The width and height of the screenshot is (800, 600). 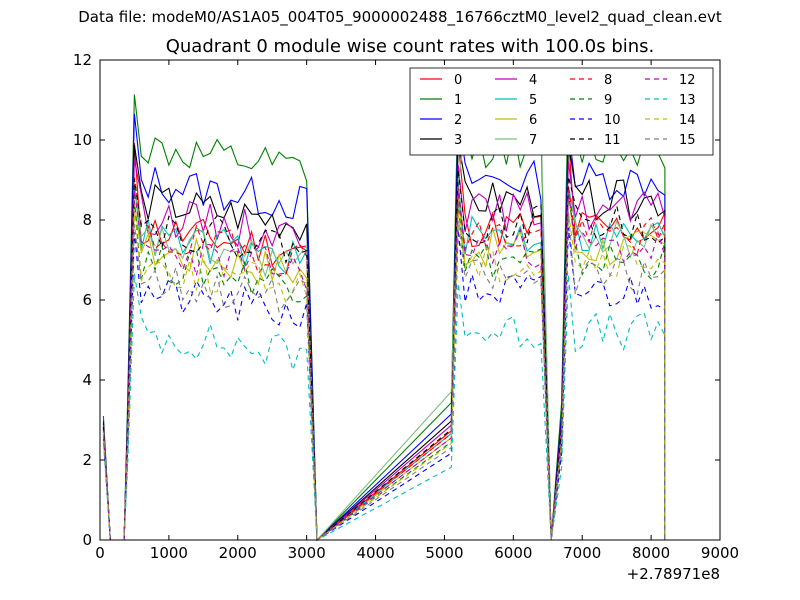 I want to click on x-tick-label: 7000, so click(x=582, y=553).